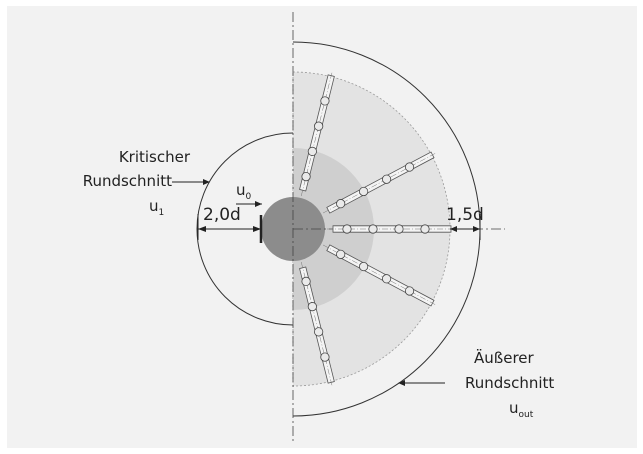  What do you see at coordinates (521, 409) in the screenshot?
I see `outer-symbol: uout` at bounding box center [521, 409].